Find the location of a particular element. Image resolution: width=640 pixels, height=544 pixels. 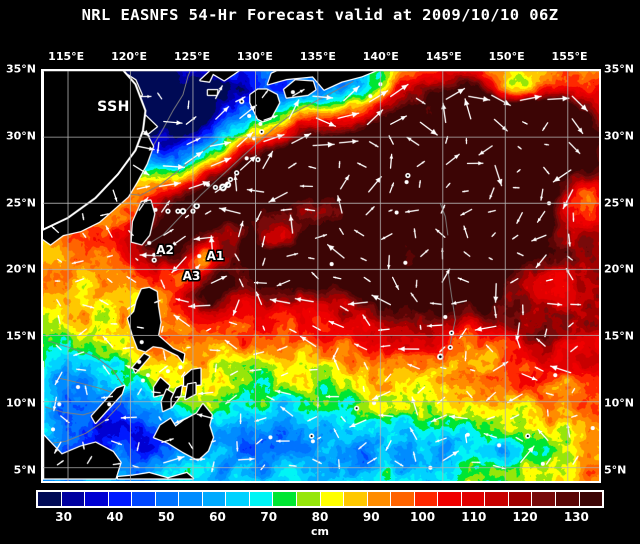

lon-tick-150: 150°E is located at coordinates (506, 56).